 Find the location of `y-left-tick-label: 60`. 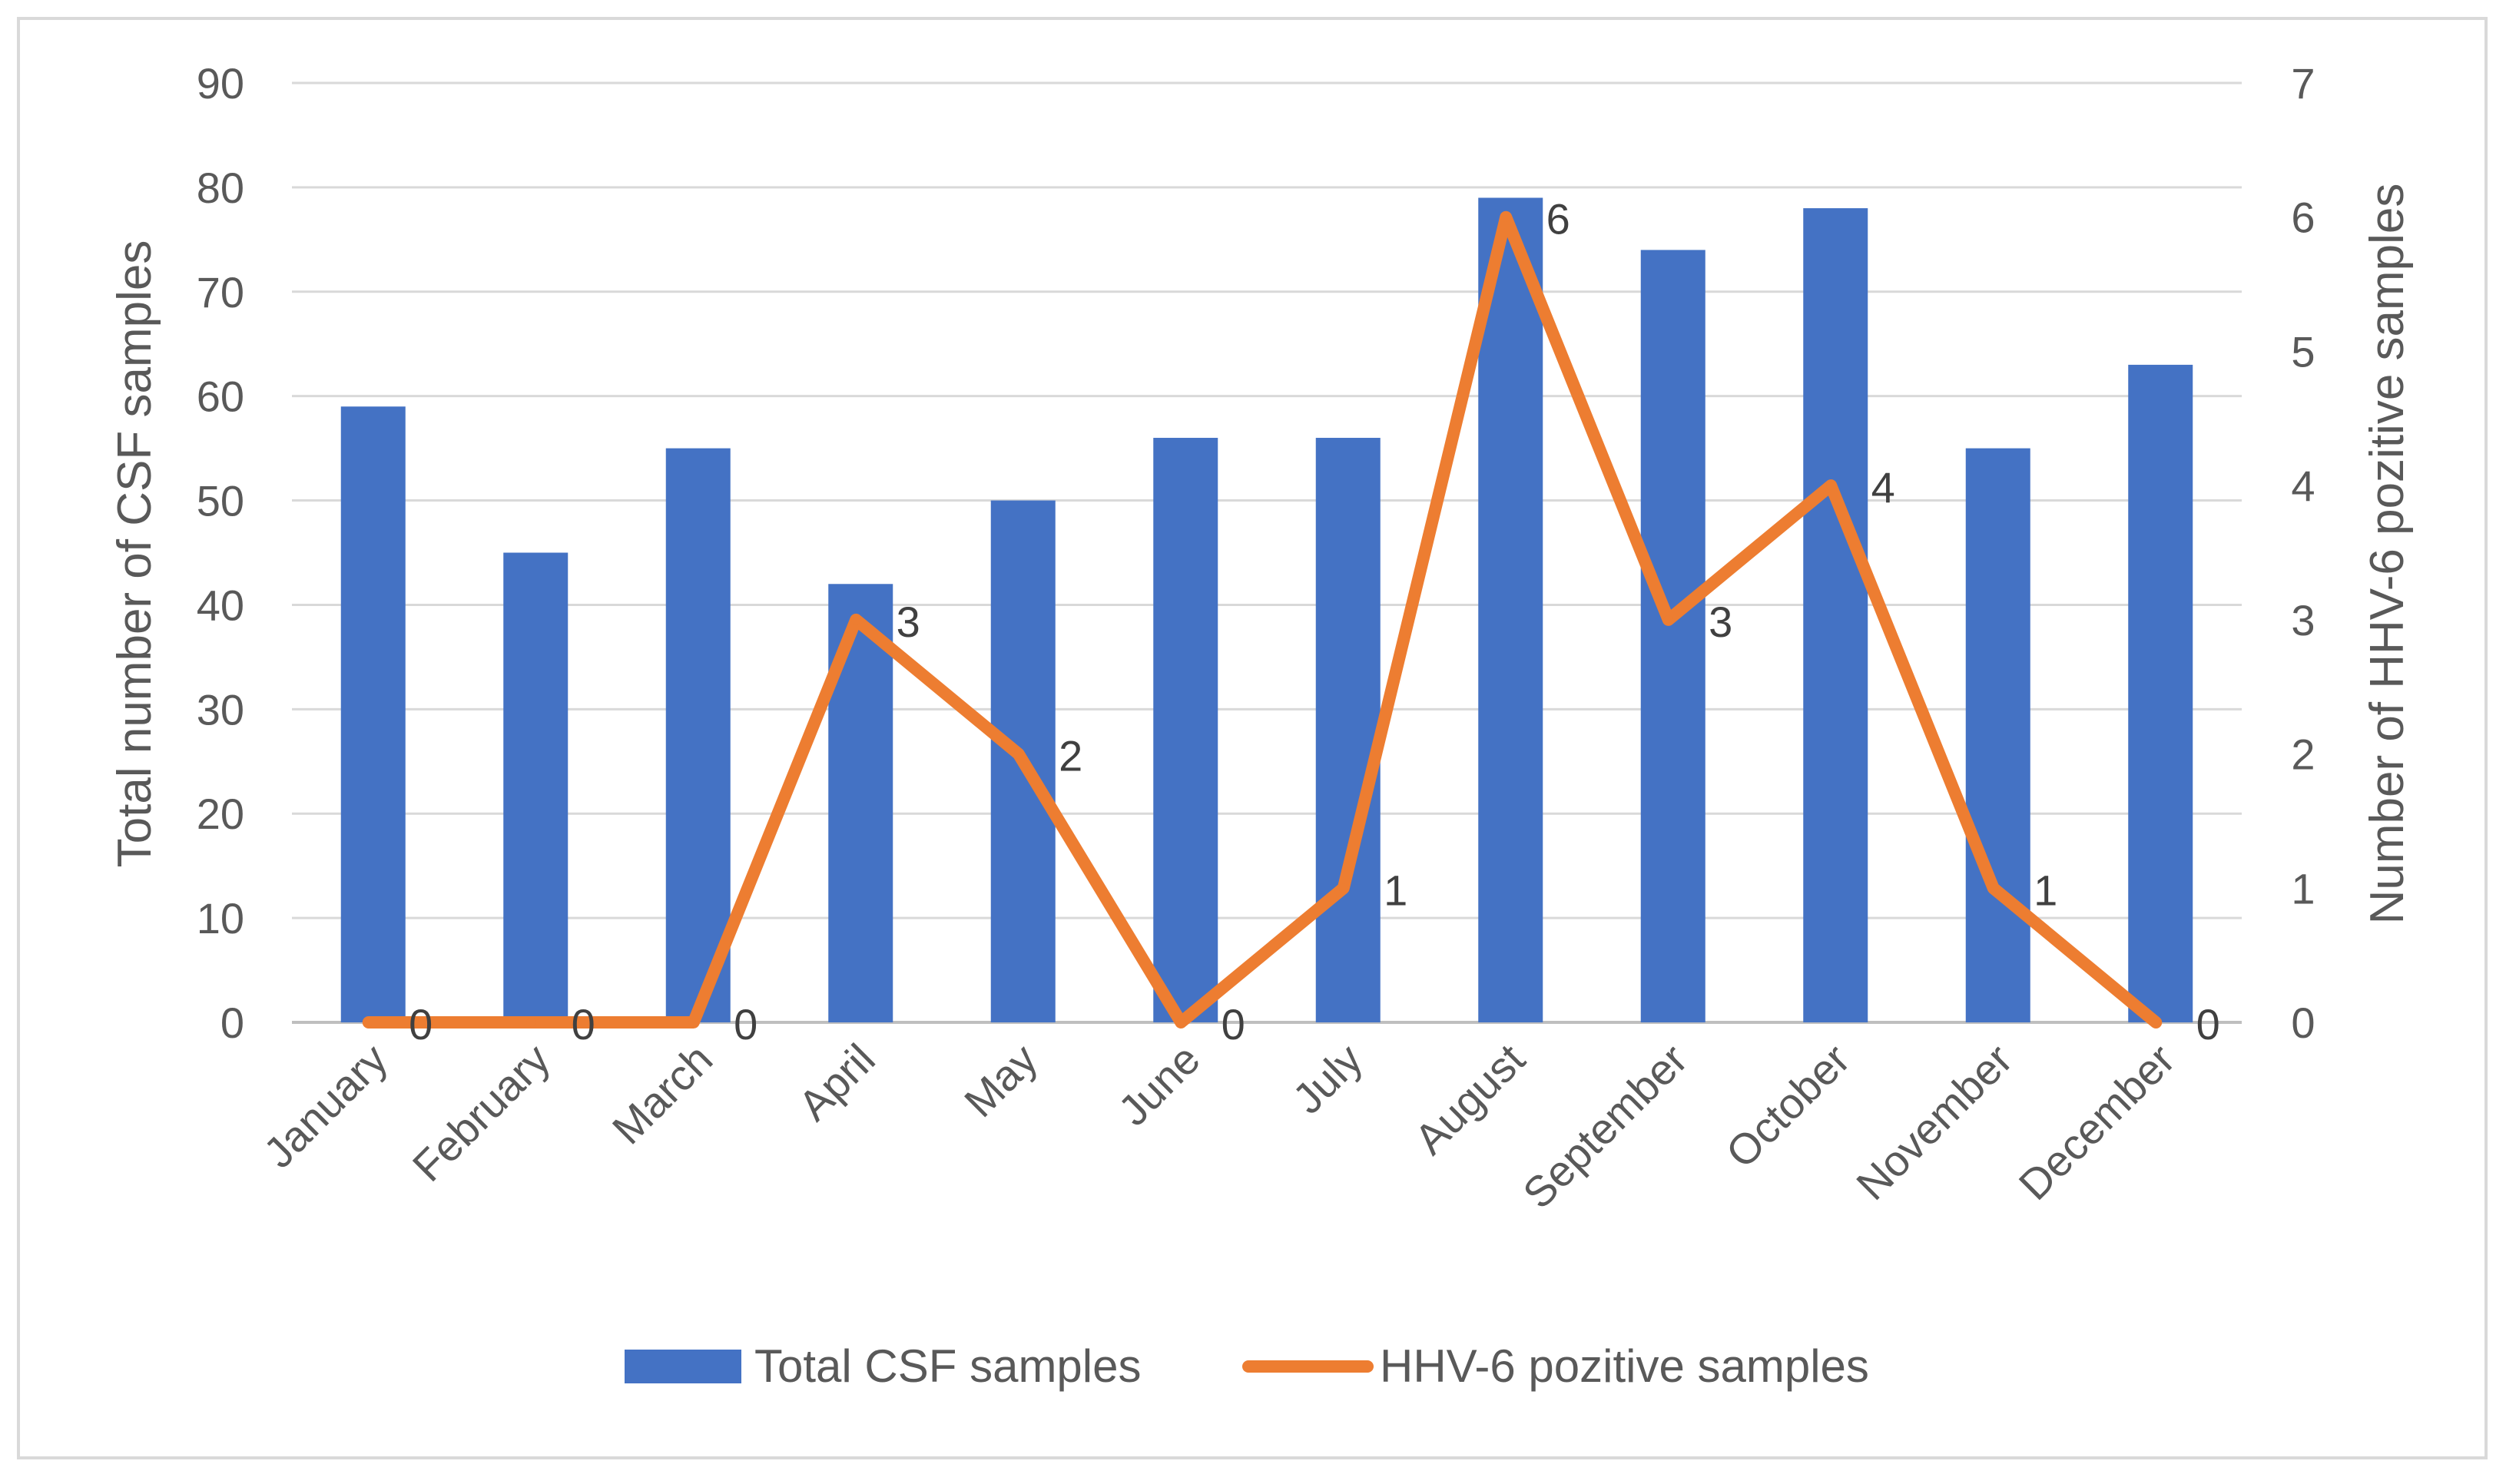

y-left-tick-label: 60 is located at coordinates (220, 397).